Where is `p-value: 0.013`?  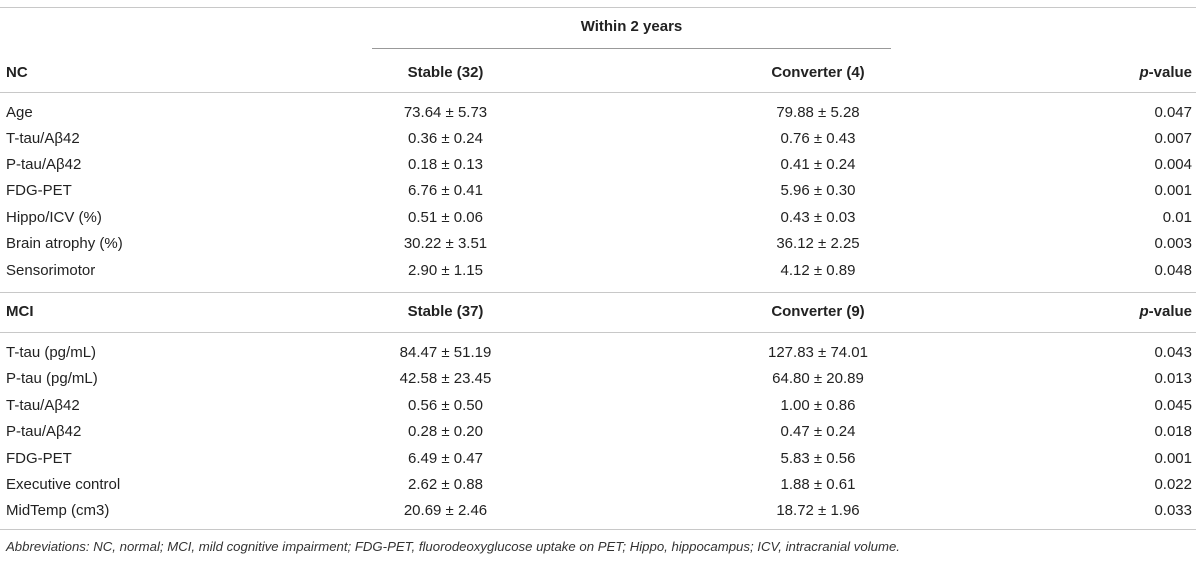 p-value: 0.013 is located at coordinates (1173, 378).